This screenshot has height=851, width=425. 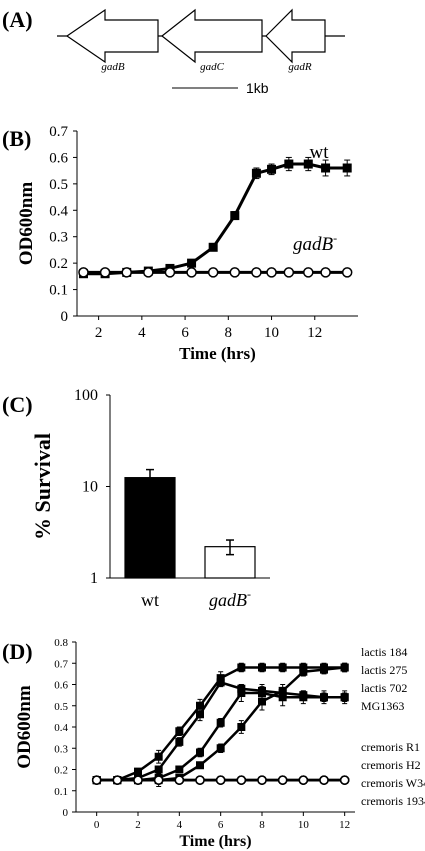 What do you see at coordinates (391, 765) in the screenshot?
I see `legend-label: cremoris H2` at bounding box center [391, 765].